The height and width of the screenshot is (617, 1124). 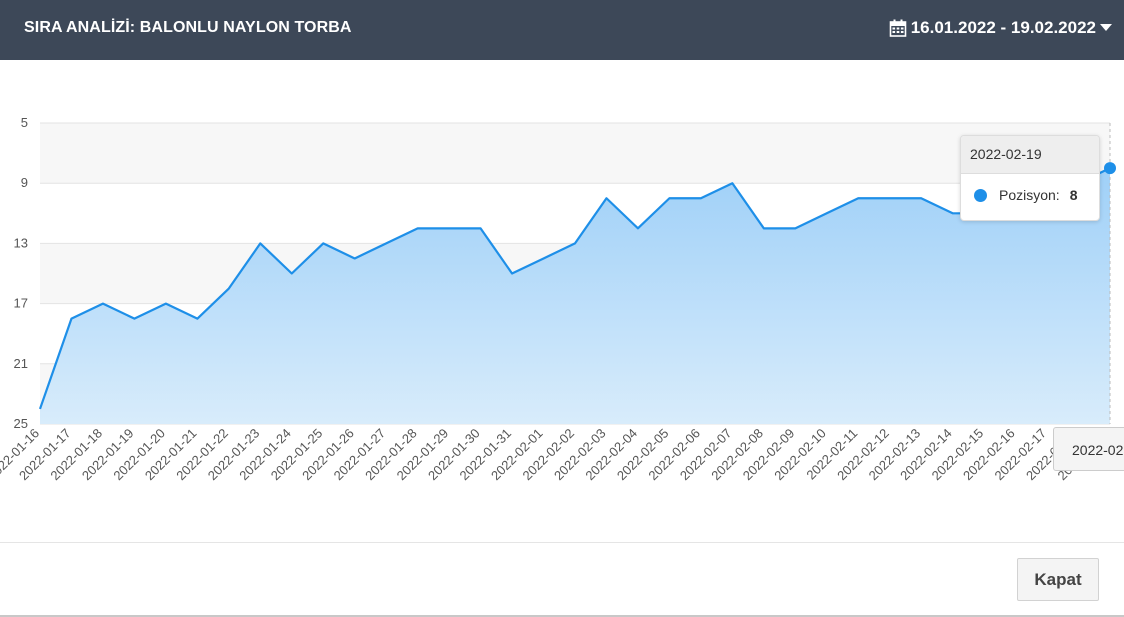 What do you see at coordinates (575, 153) in the screenshot?
I see `plot-band` at bounding box center [575, 153].